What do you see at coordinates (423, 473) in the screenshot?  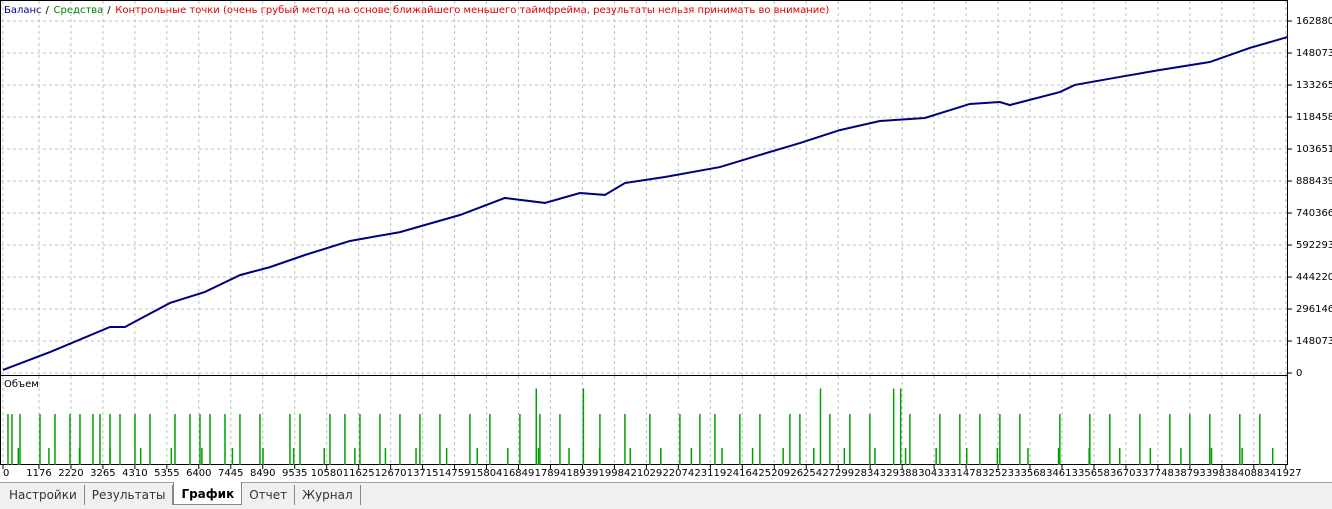 I see `x-tick-label: 13715` at bounding box center [423, 473].